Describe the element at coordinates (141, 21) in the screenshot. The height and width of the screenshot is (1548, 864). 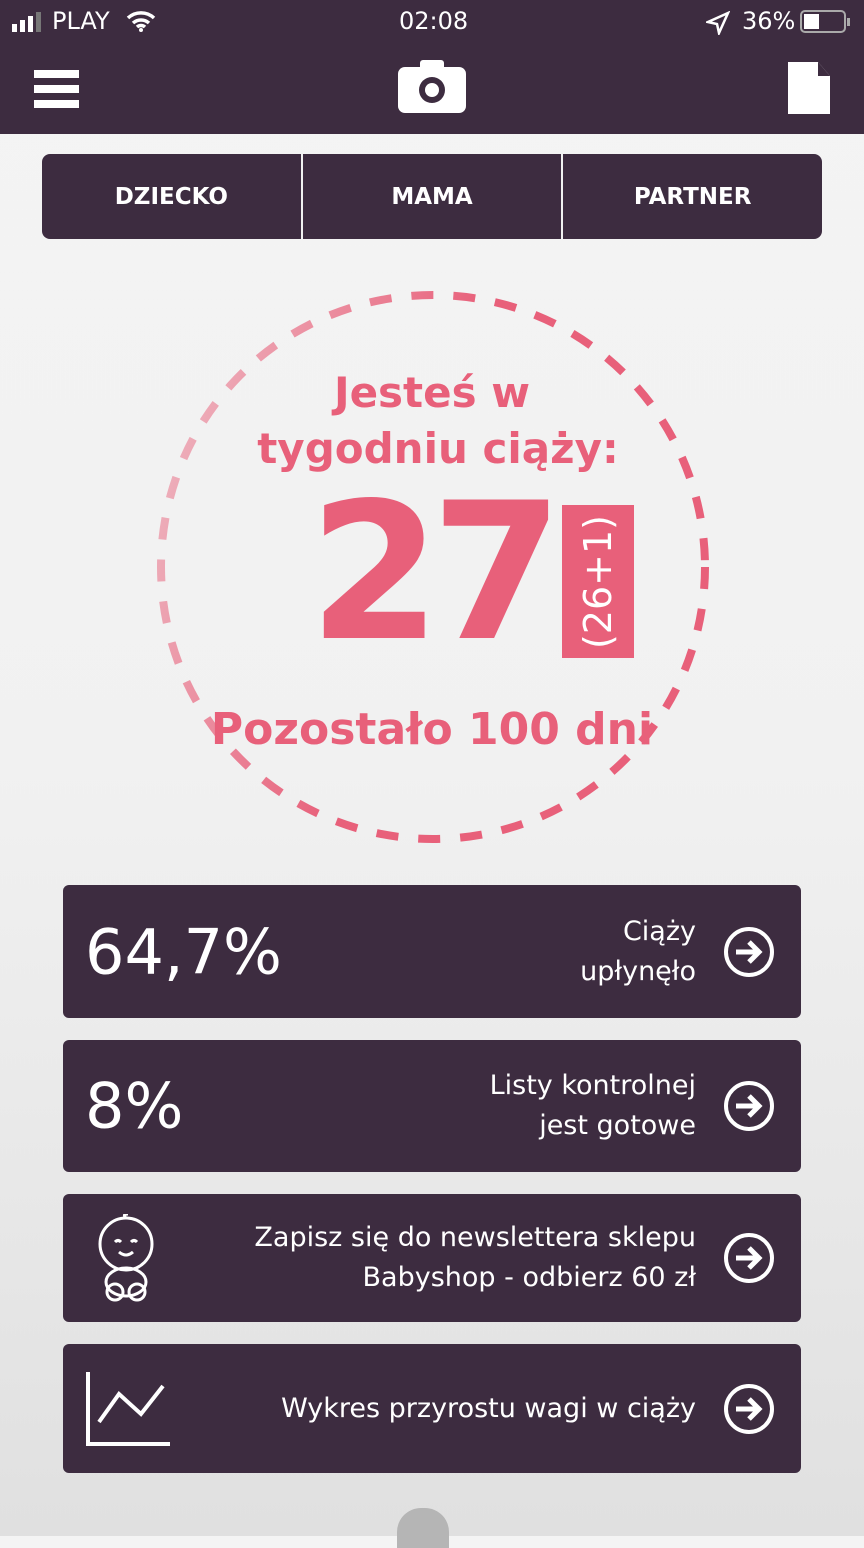
I see `wifi-icon` at that location.